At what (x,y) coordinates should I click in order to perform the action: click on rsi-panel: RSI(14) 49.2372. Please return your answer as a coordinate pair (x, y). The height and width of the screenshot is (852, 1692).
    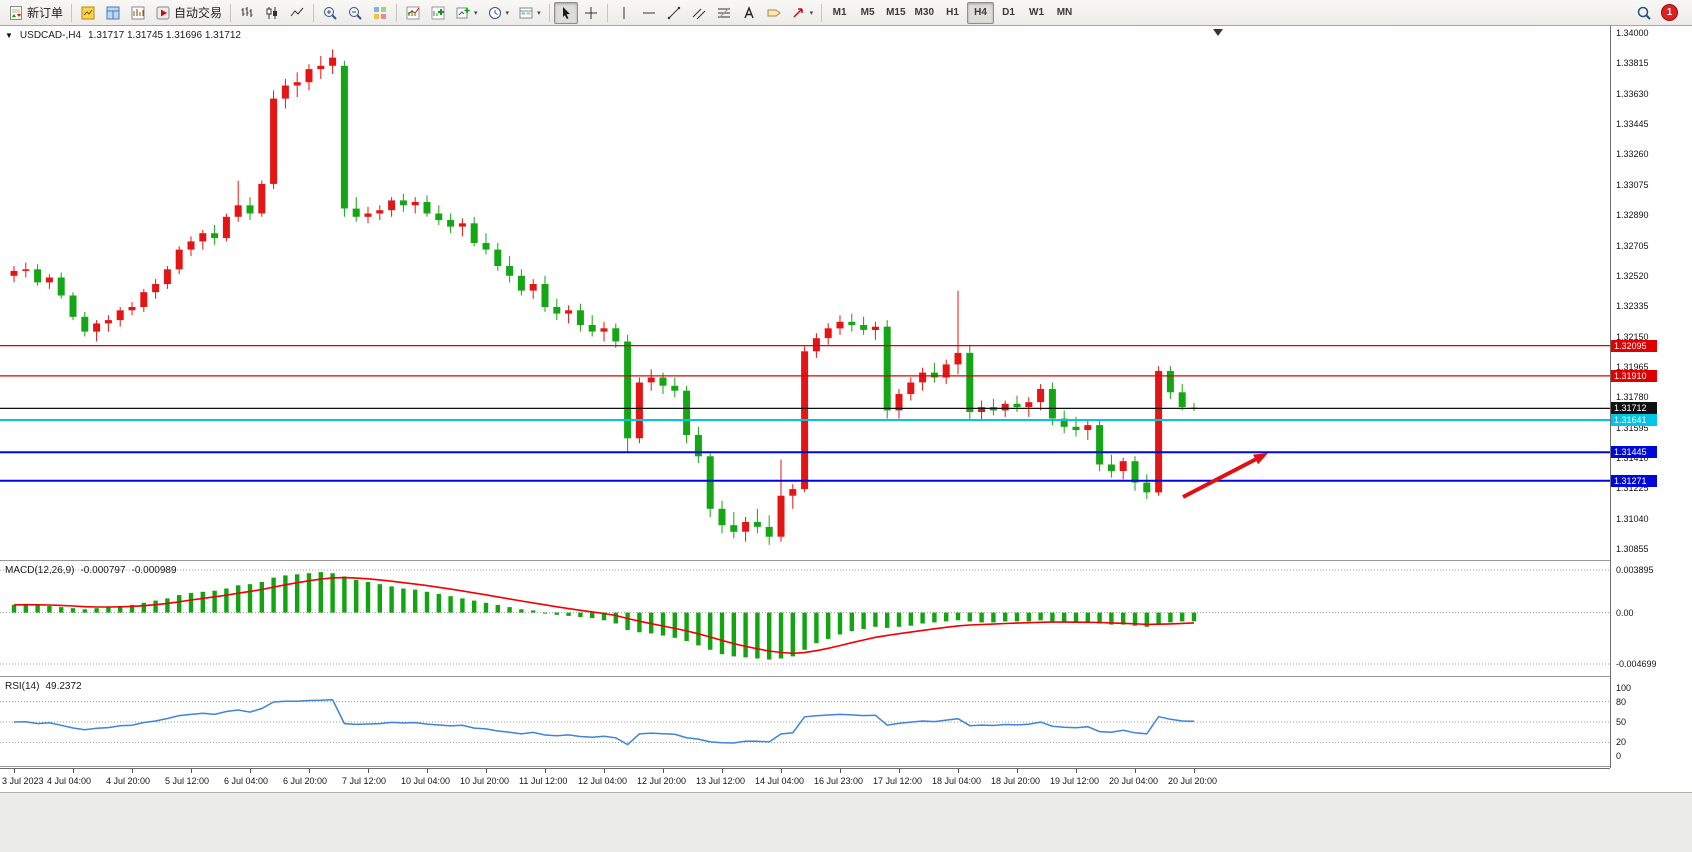
    Looking at the image, I should click on (805, 722).